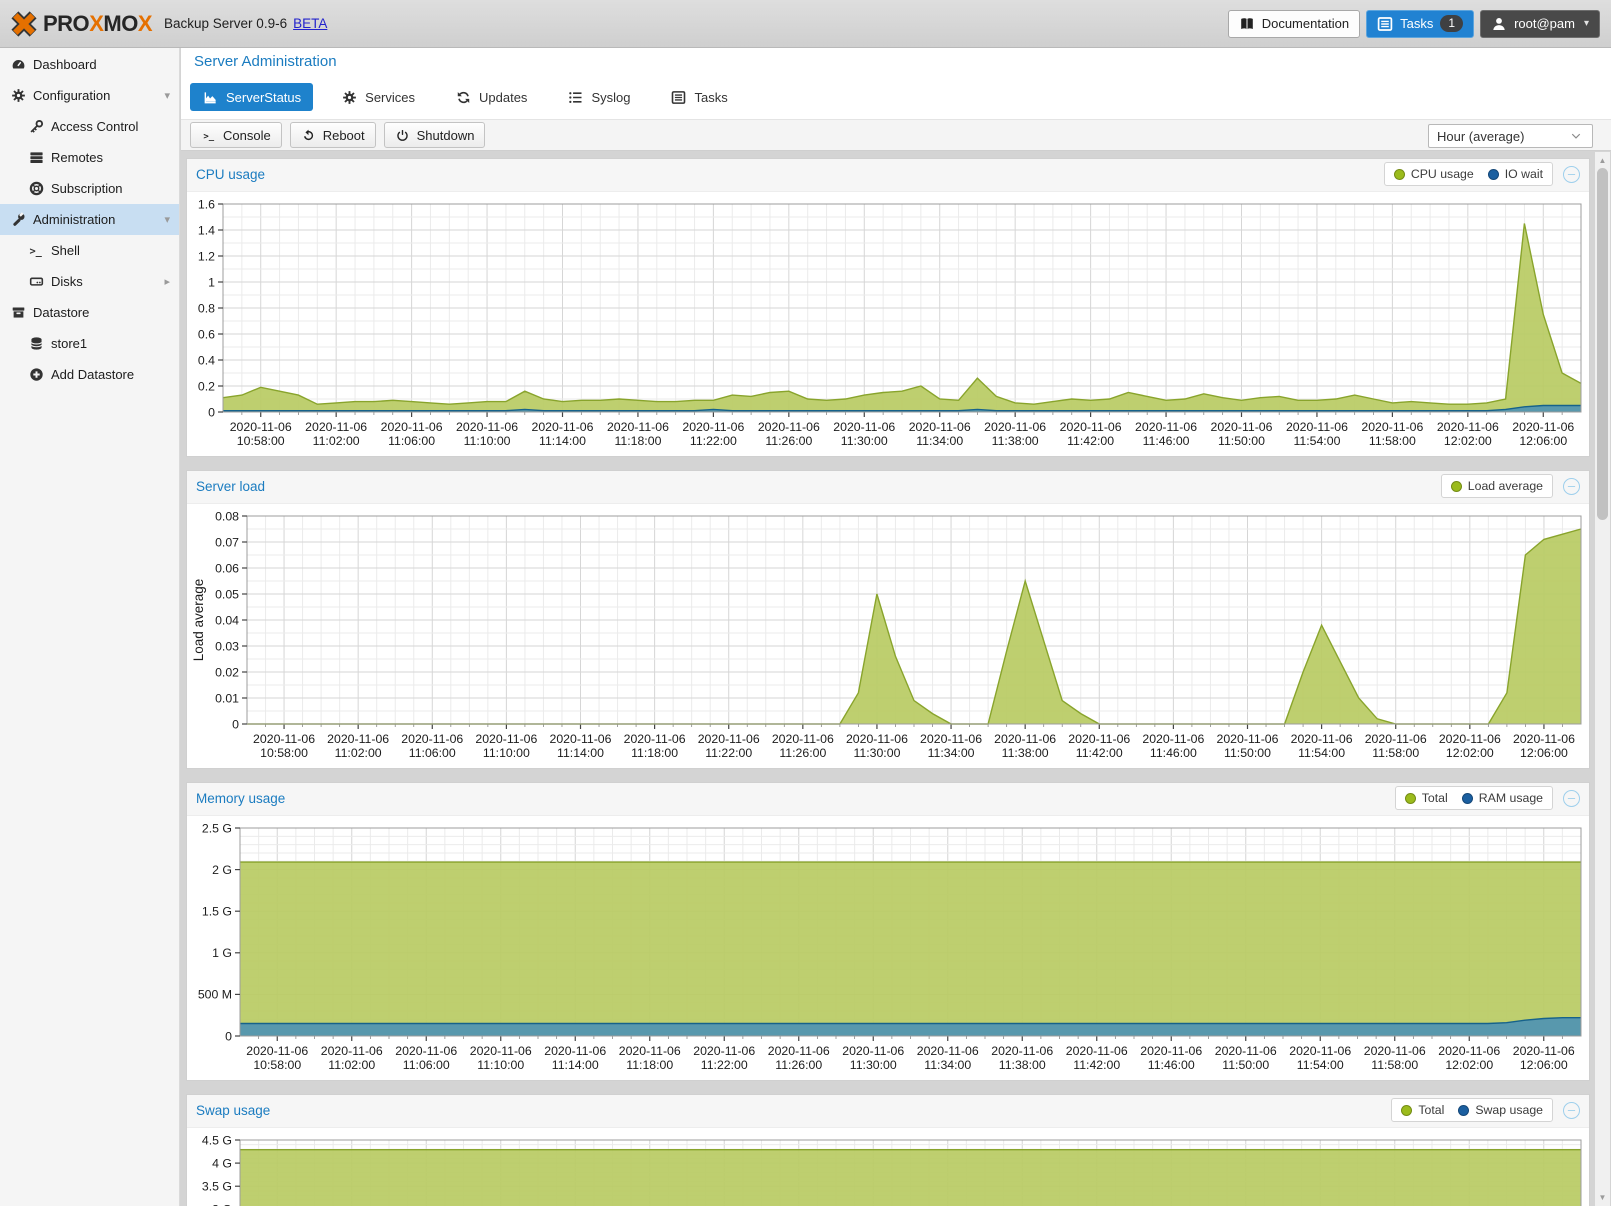  What do you see at coordinates (1392, 441) in the screenshot?
I see `svg-text: 11:58:00` at bounding box center [1392, 441].